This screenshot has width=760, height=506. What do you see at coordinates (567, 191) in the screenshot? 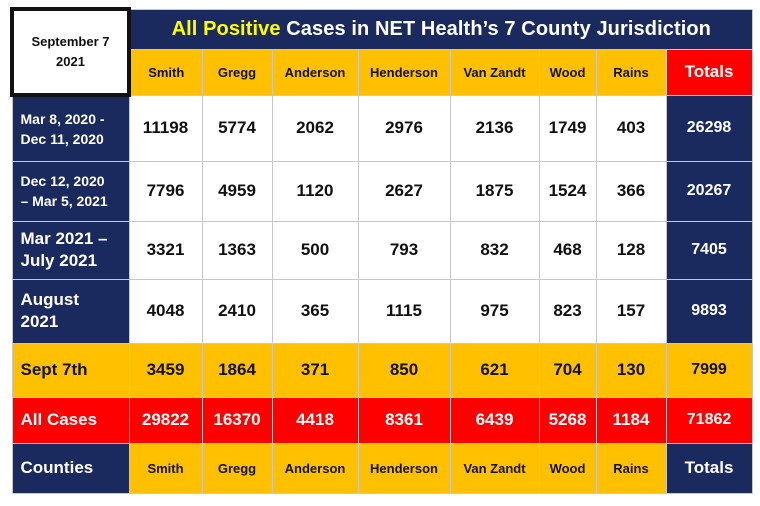
I see `table-cell: 1524` at bounding box center [567, 191].